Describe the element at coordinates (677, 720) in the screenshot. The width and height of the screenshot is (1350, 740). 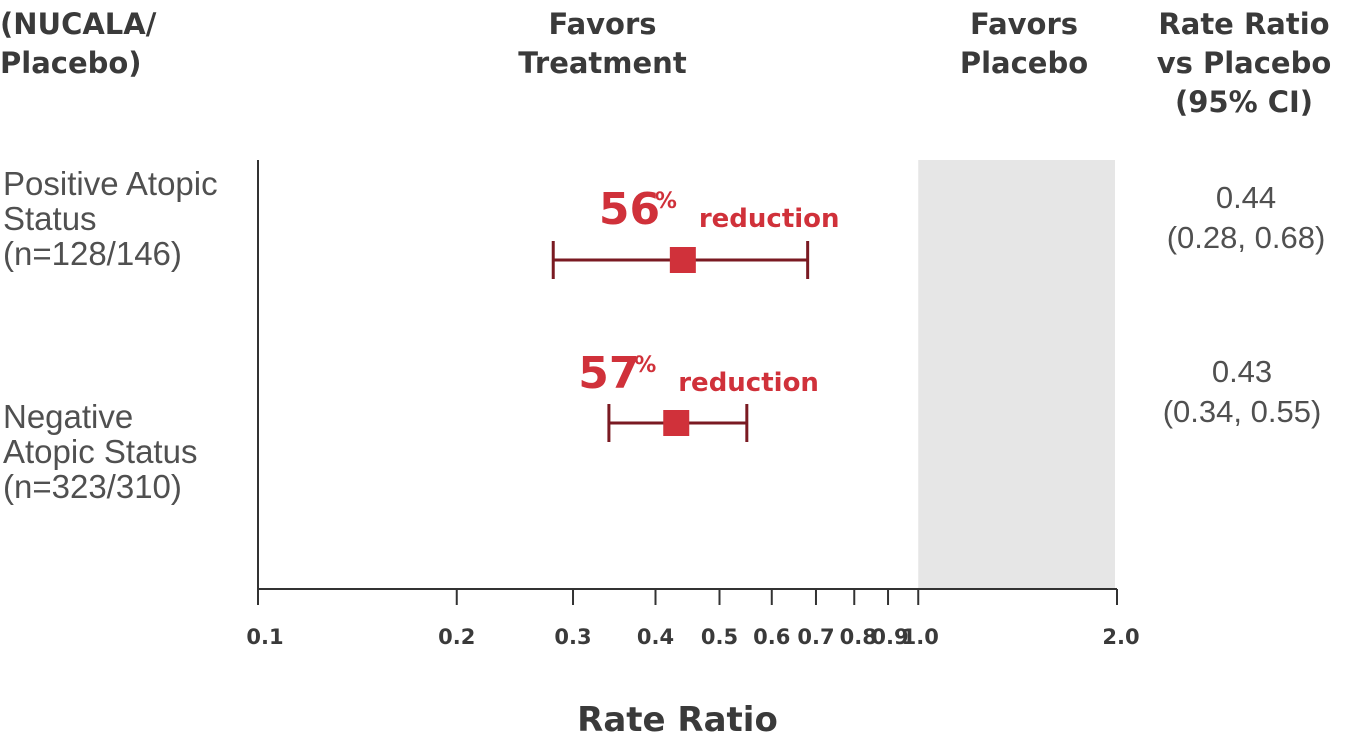
I see `x-axis-title: Rate Ratio` at that location.